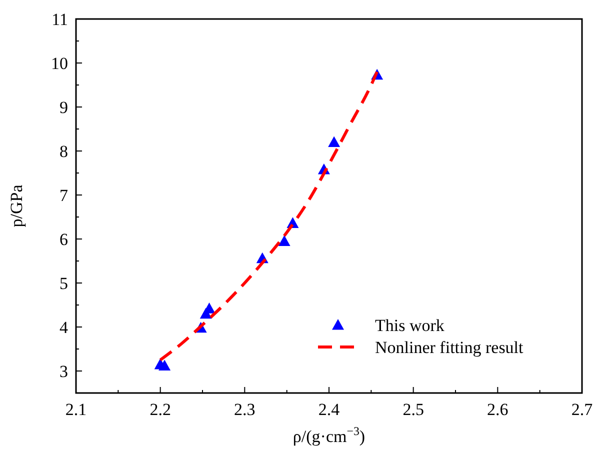 Image resolution: width=606 pixels, height=450 pixels. Describe the element at coordinates (410, 325) in the screenshot. I see `legend-label: This work` at that location.